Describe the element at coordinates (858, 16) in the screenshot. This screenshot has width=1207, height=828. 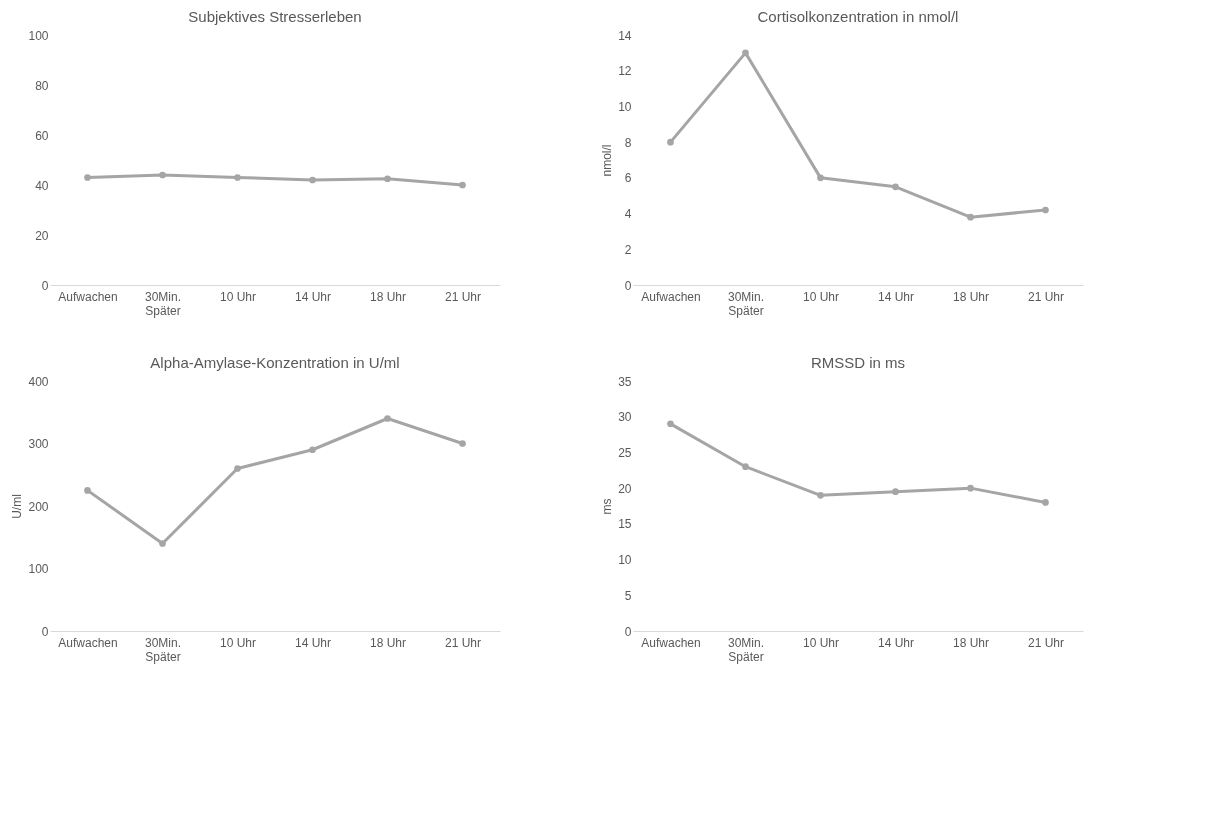
I see `chart-title: Cortisolkonzentration in nmol/l` at that location.